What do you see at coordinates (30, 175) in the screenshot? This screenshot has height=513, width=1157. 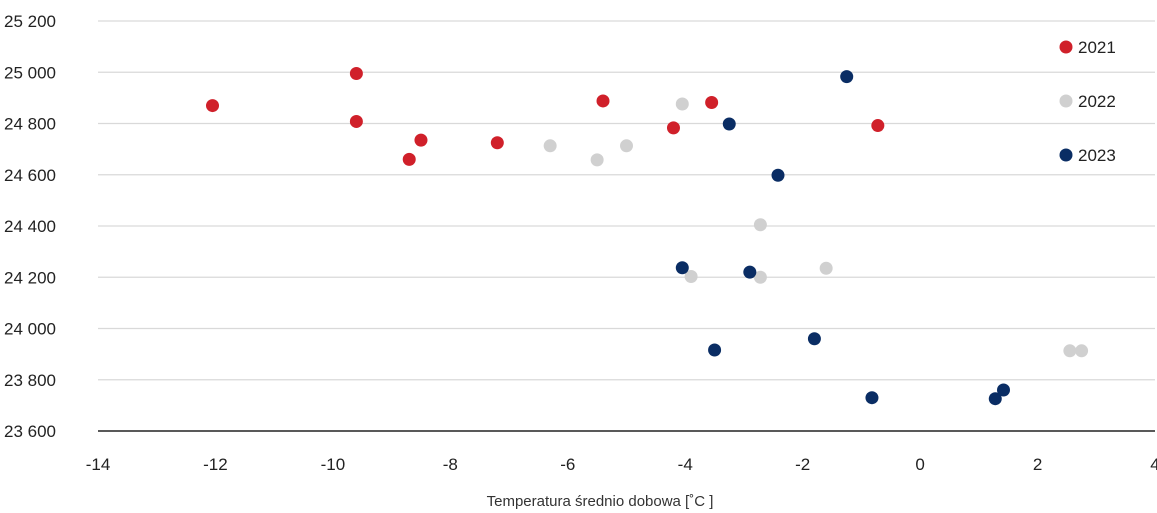 I see `y-tick-label: 24 600` at bounding box center [30, 175].